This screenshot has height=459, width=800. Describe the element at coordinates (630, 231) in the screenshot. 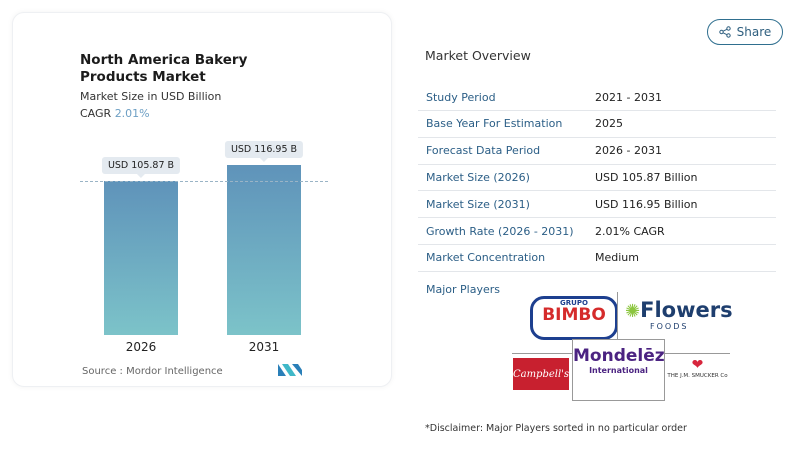

I see `row-value: 2.01% CAGR` at that location.